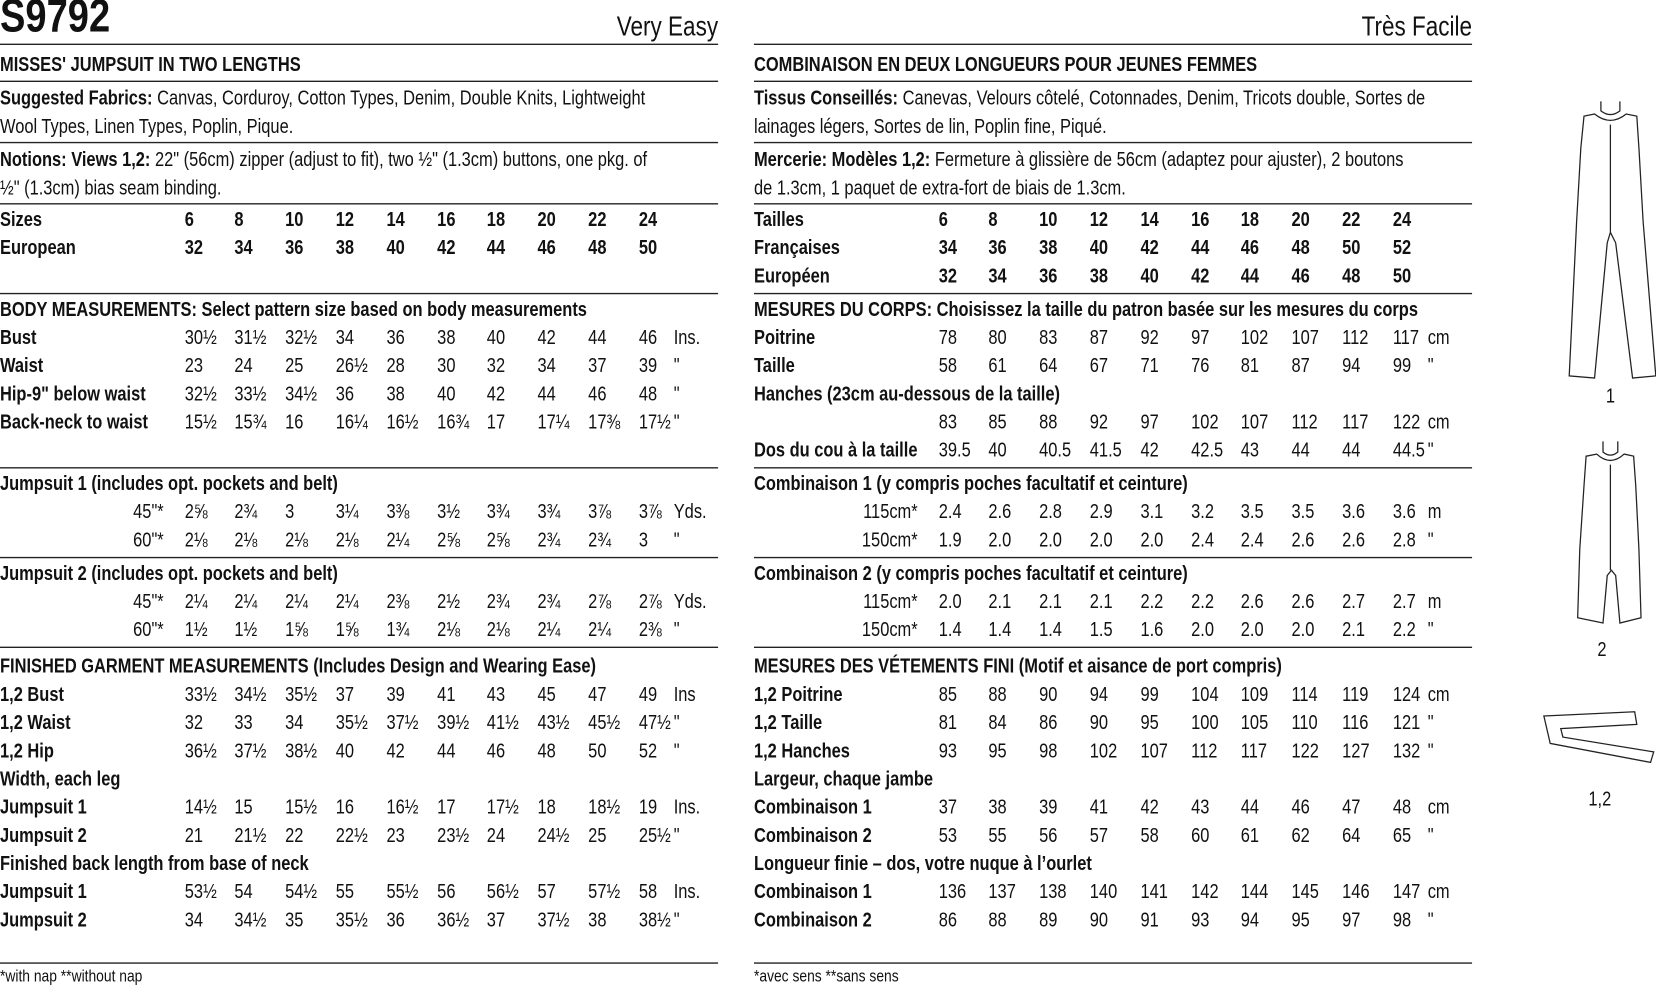 This screenshot has height=987, width=1656. Describe the element at coordinates (448, 511) in the screenshot. I see `cell: 3½` at that location.